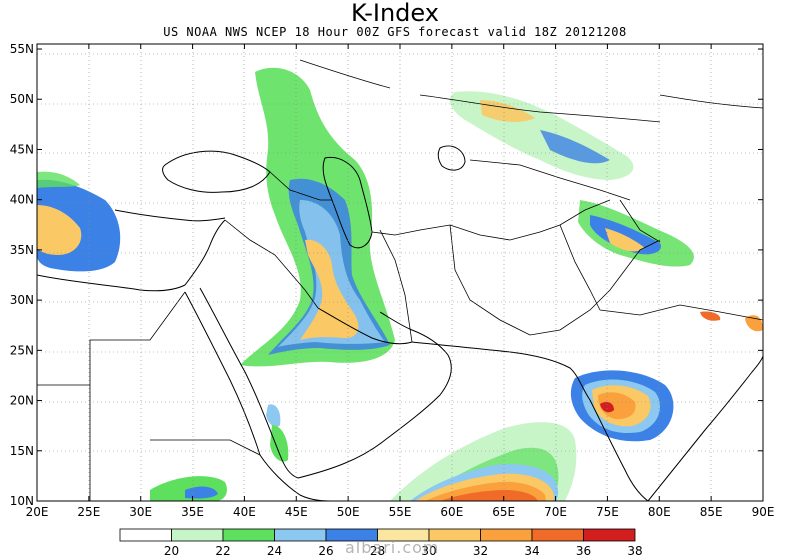 Image resolution: width=790 pixels, height=560 pixels. Describe the element at coordinates (273, 415) in the screenshot. I see `red-sea-cell` at that location.